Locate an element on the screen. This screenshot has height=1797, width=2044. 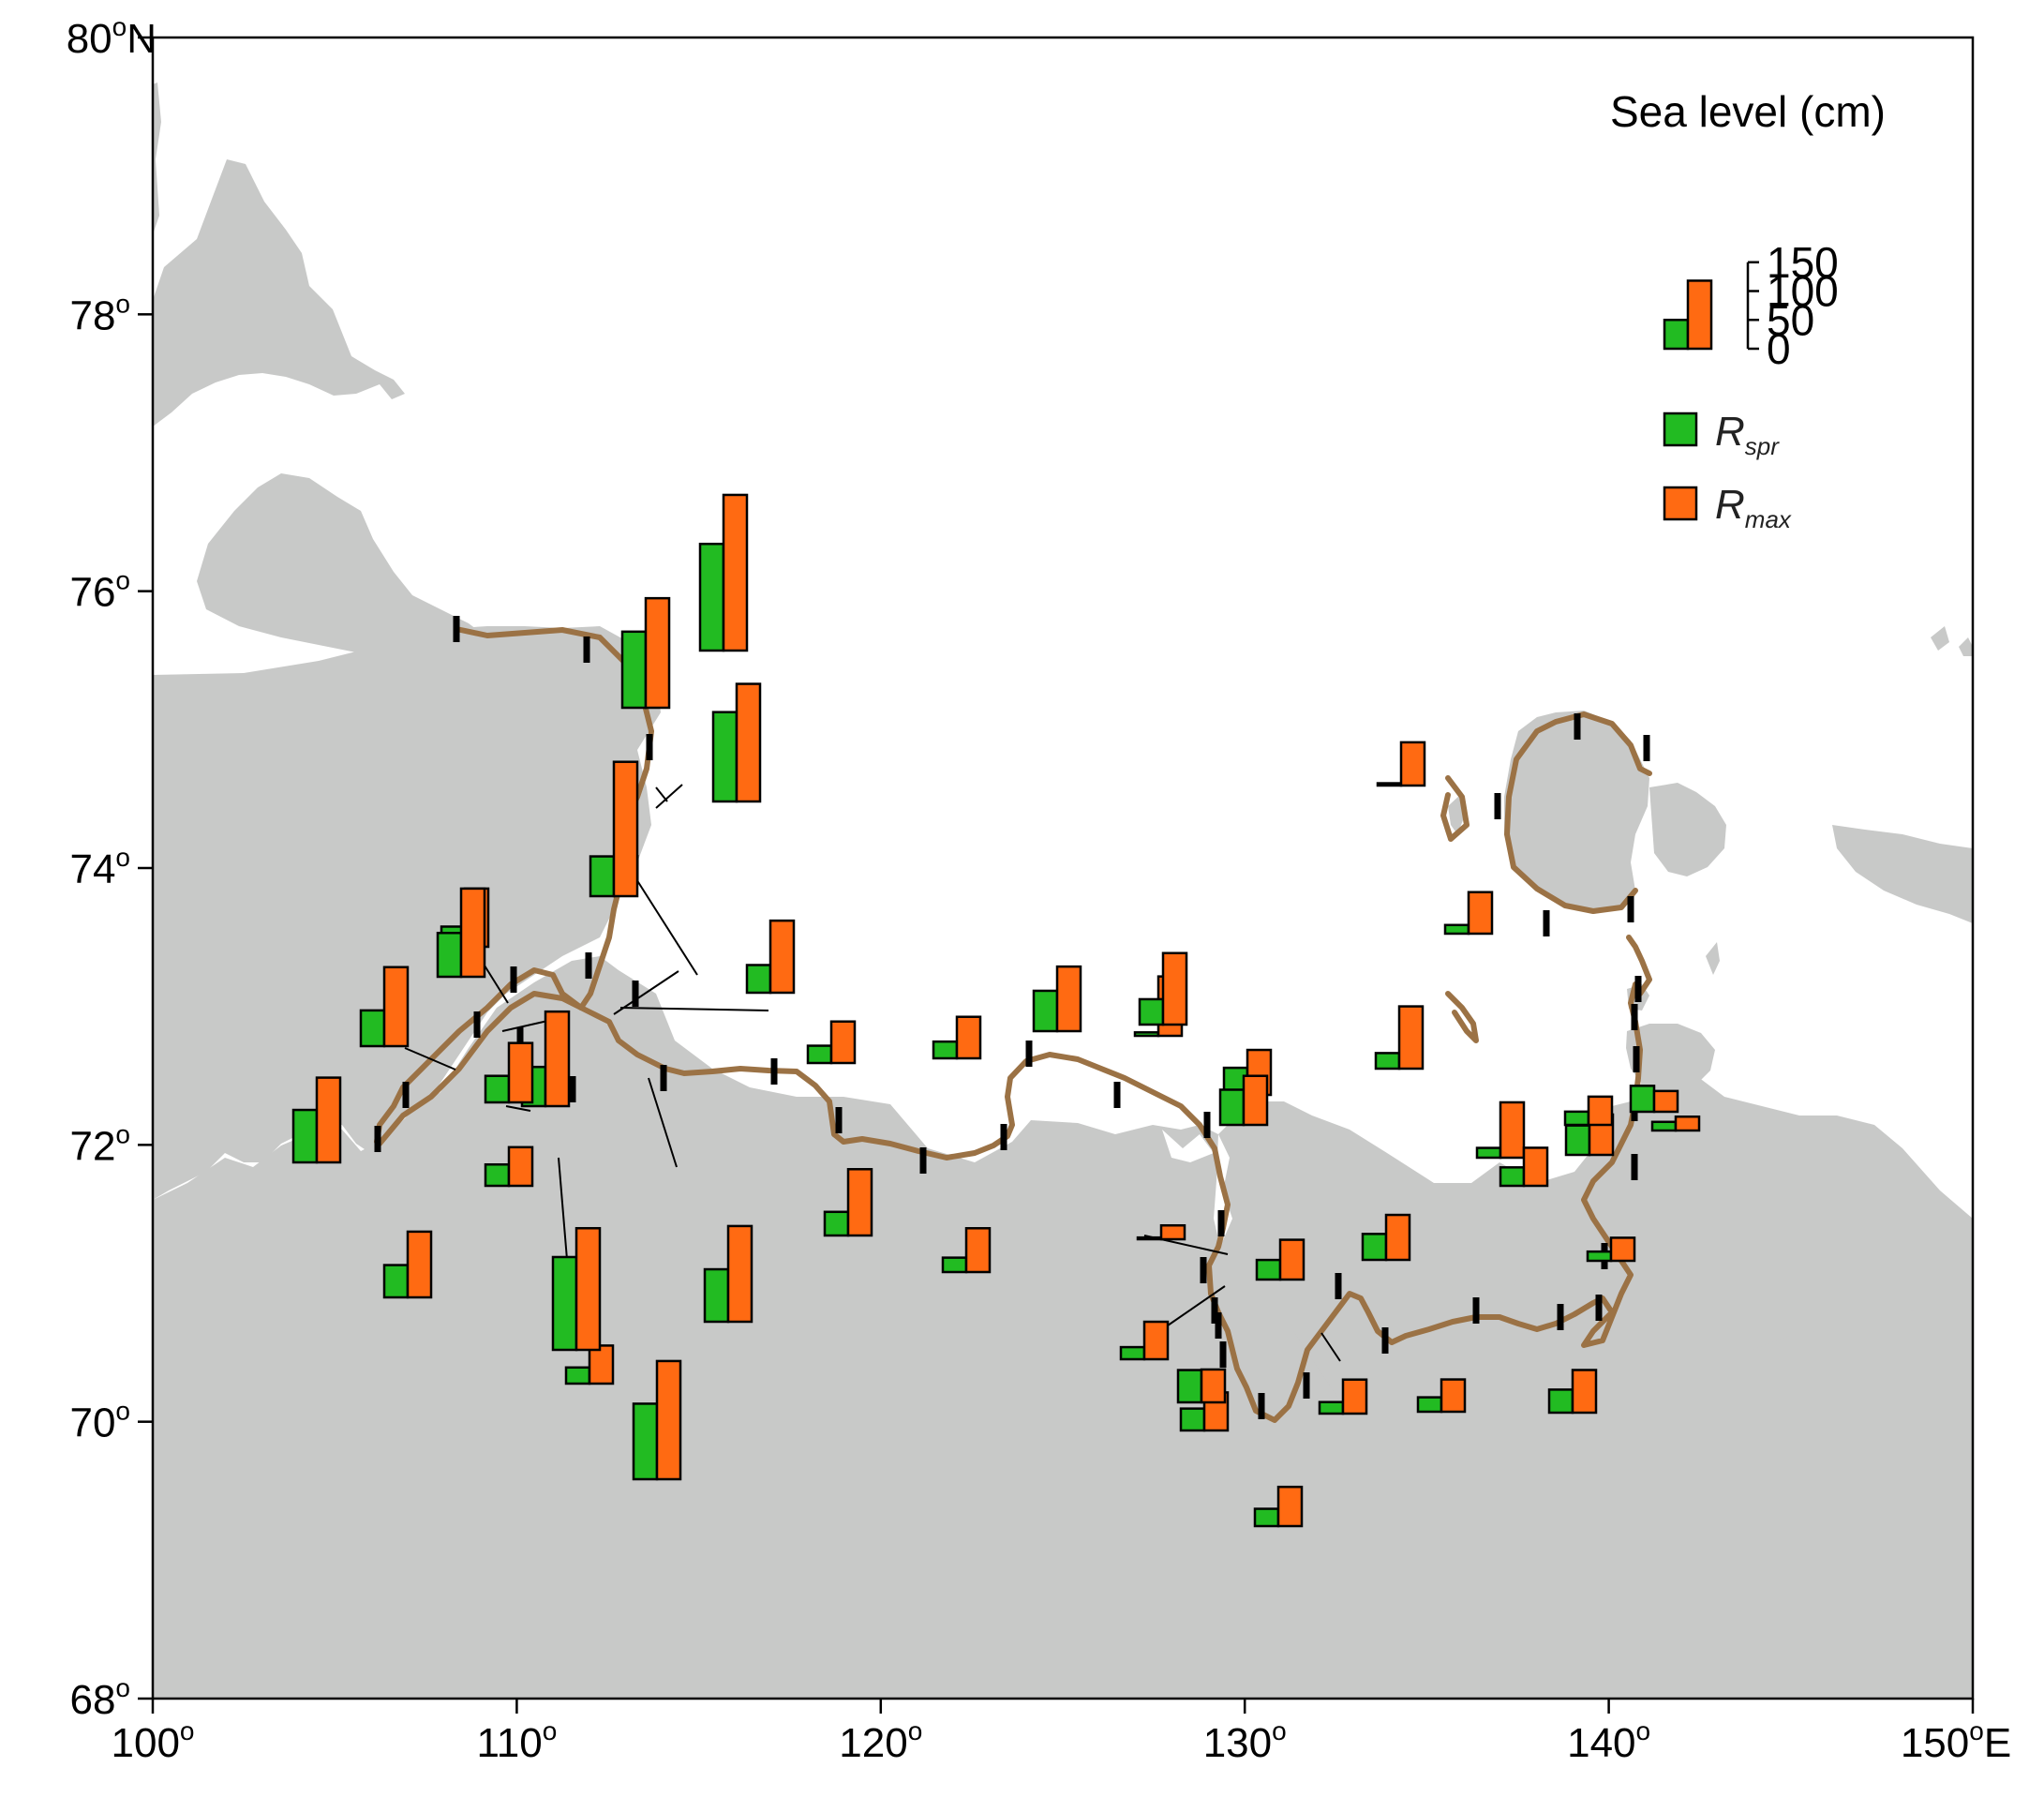
faddeyevsky-island is located at coordinates (1687, 829).